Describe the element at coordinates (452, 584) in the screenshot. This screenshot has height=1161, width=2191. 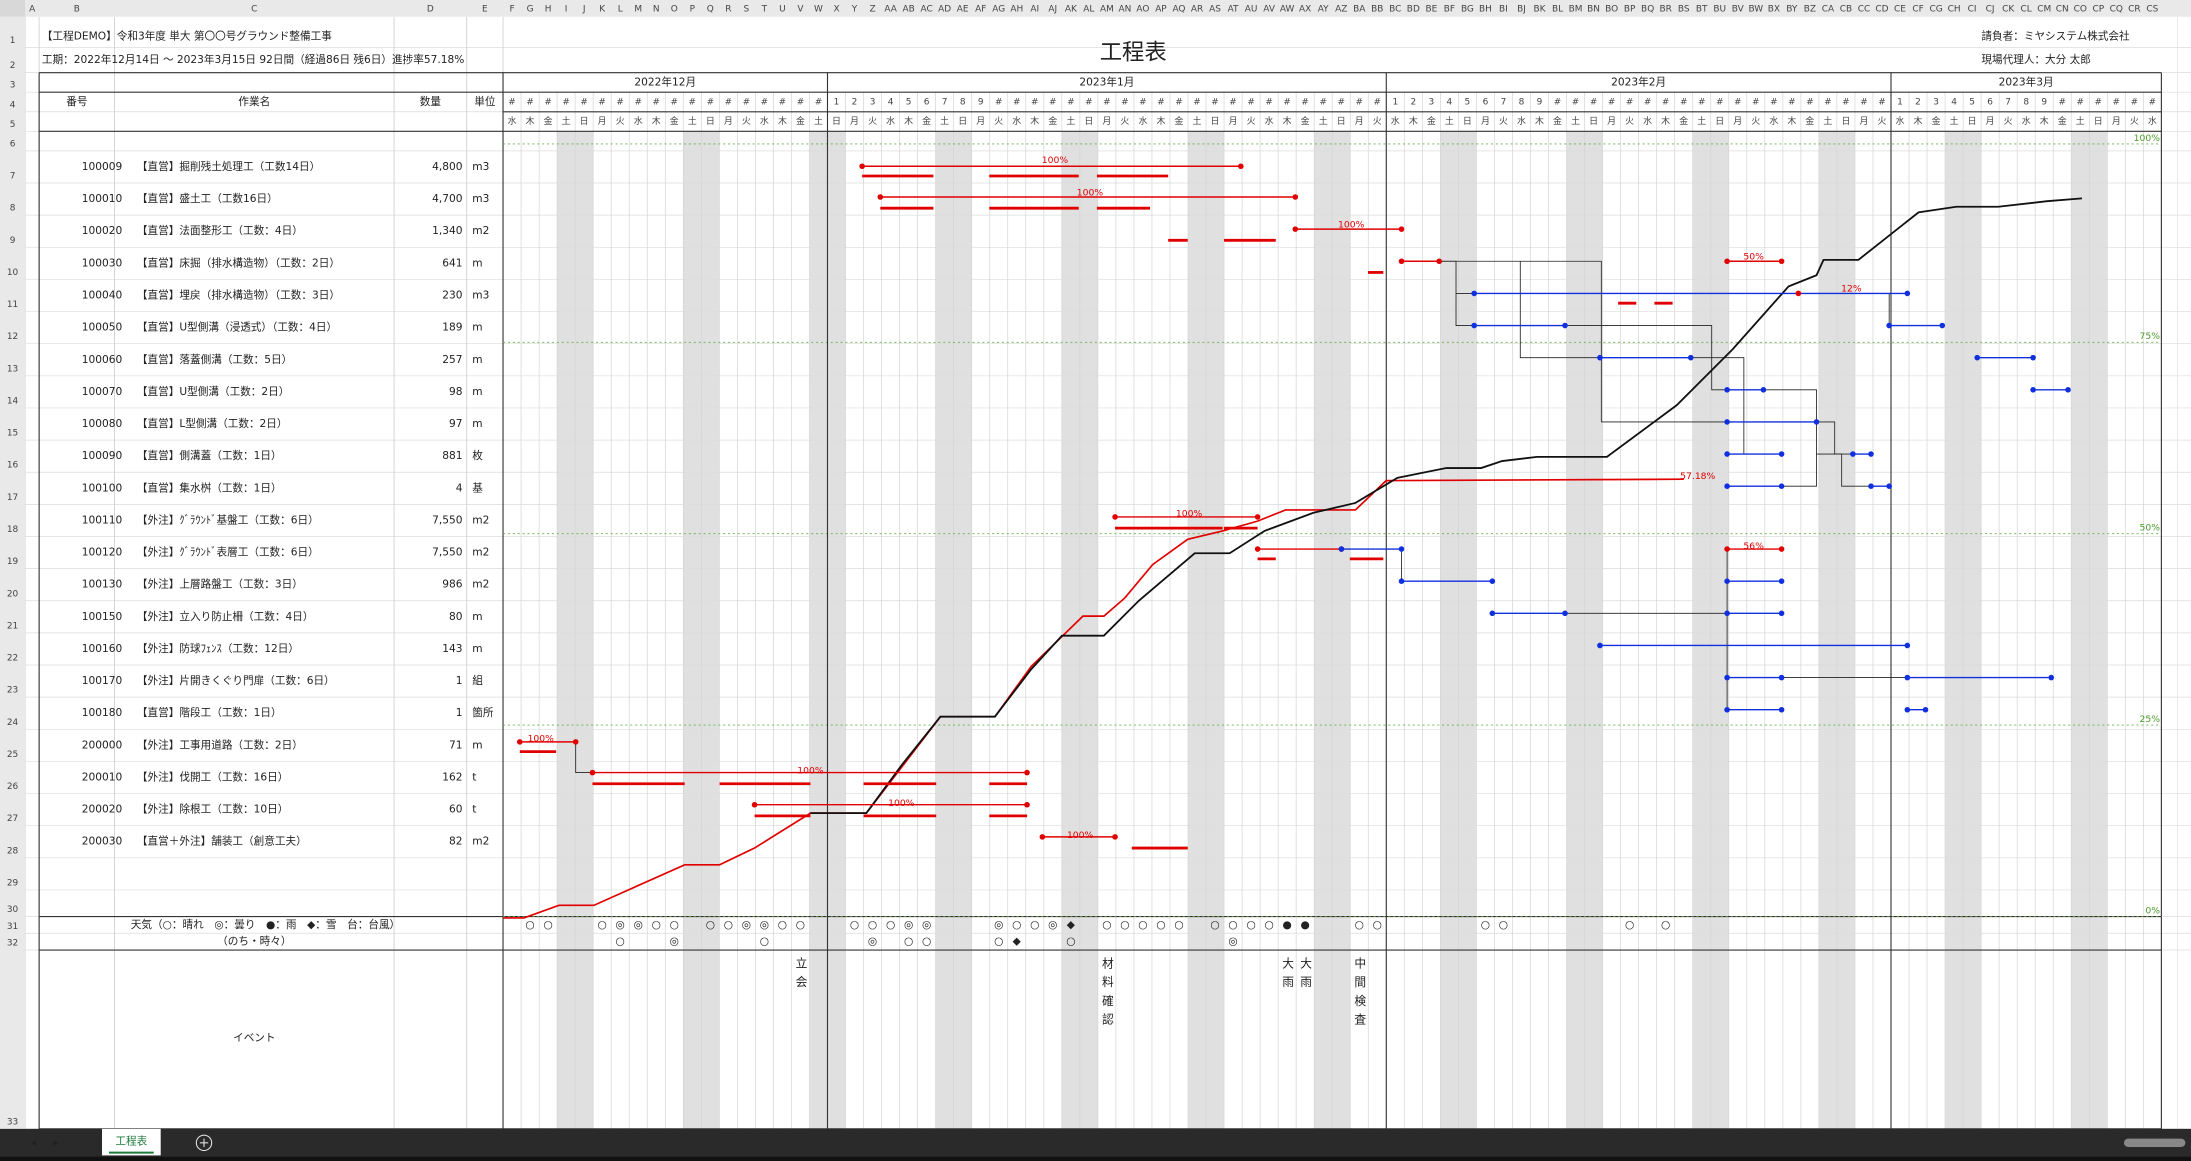
I see `task-qty: 986` at that location.